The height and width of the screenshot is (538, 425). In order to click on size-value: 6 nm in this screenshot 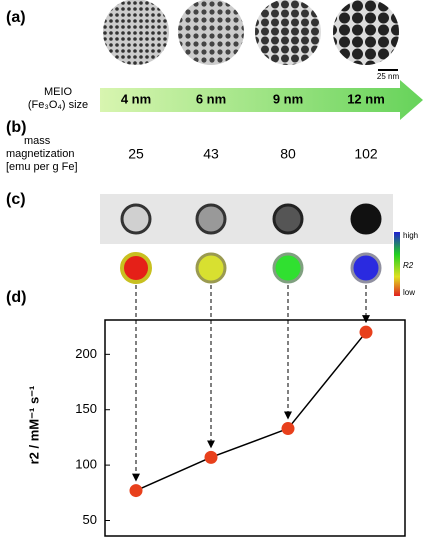, I will do `click(211, 98)`.